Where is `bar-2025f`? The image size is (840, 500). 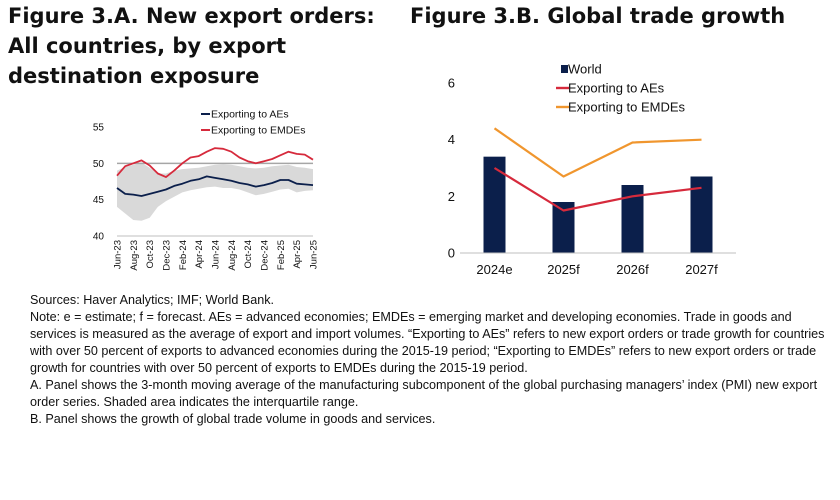
bar-2025f is located at coordinates (563, 227).